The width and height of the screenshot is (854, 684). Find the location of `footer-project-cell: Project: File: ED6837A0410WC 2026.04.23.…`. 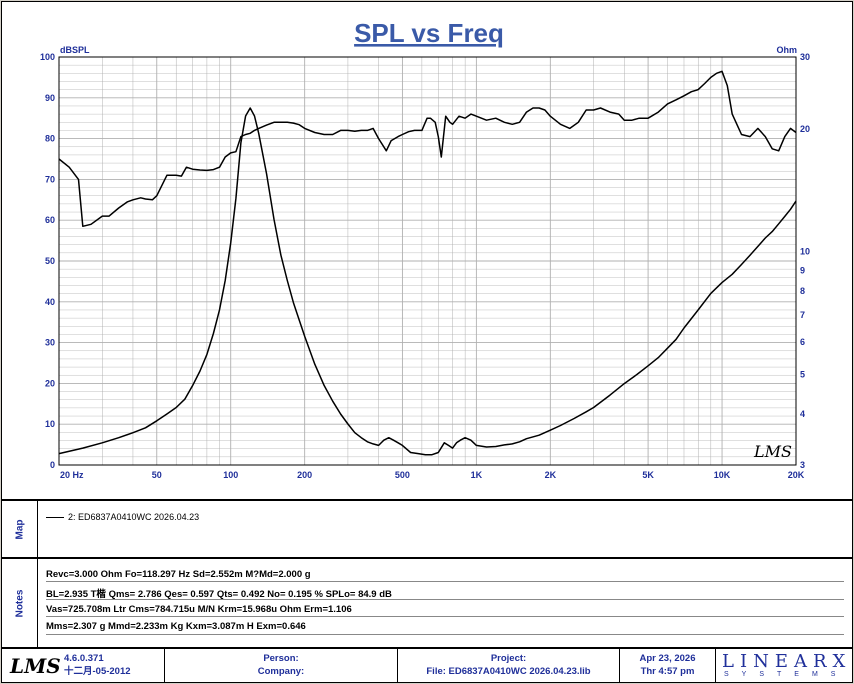

footer-project-cell: Project: File: ED6837A0410WC 2026.04.23.… is located at coordinates (509, 665).